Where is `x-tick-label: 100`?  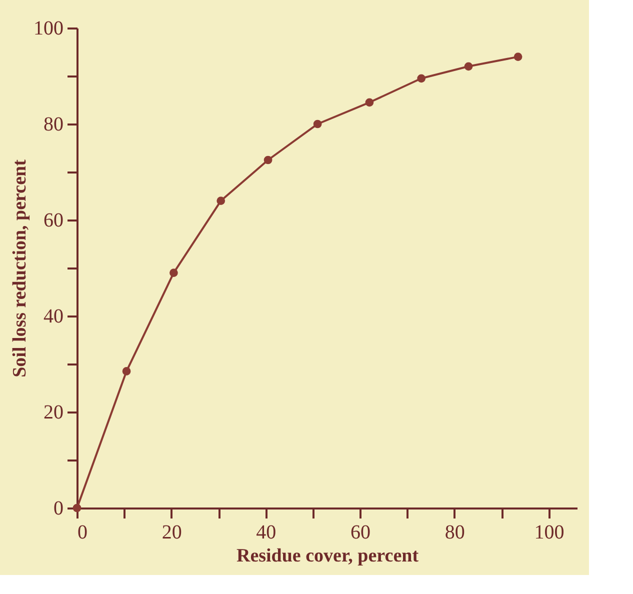 x-tick-label: 100 is located at coordinates (549, 533).